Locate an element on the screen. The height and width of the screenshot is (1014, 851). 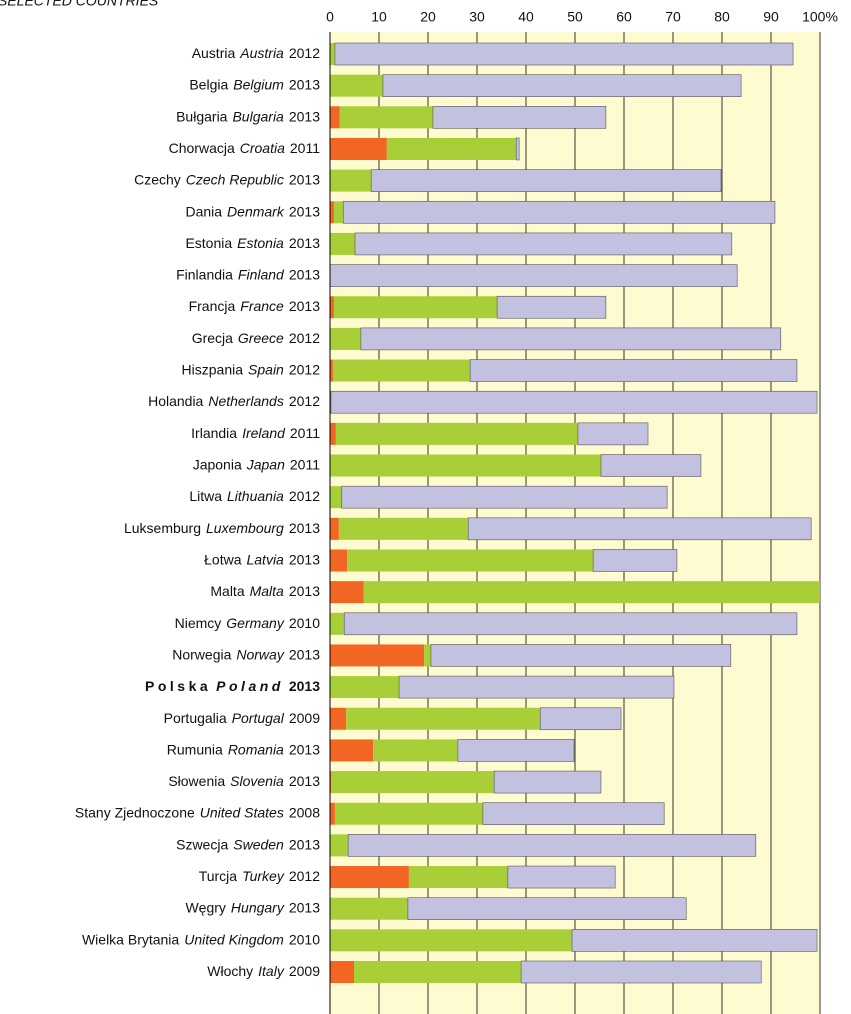
country-en: Czech Republic is located at coordinates (235, 179).